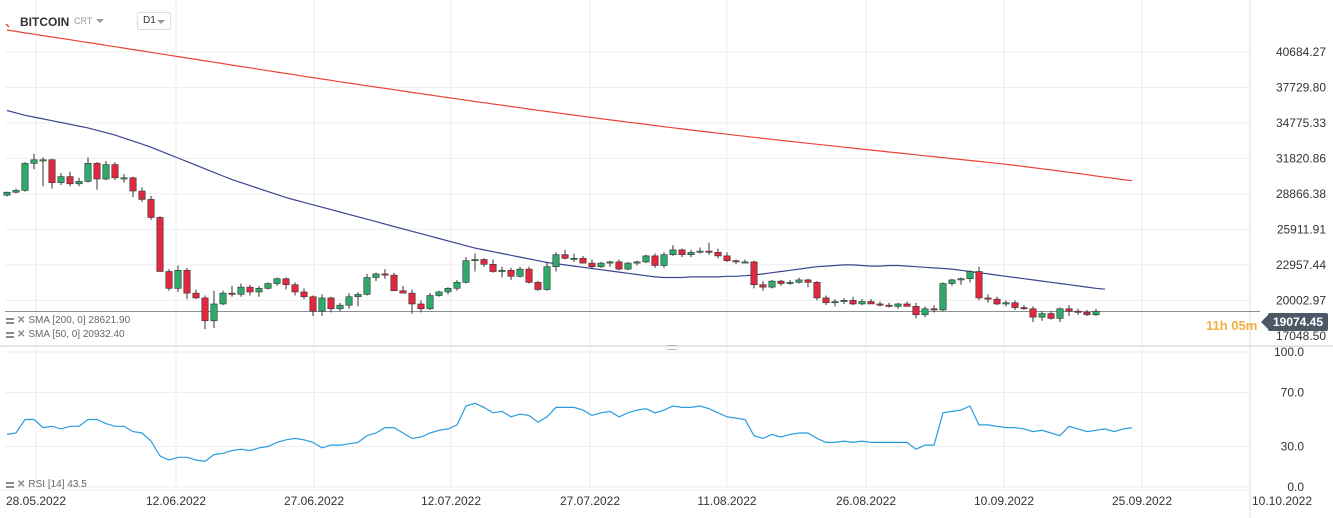 The width and height of the screenshot is (1333, 518). Describe the element at coordinates (1301, 265) in the screenshot. I see `price-tick-label: 22957.44` at that location.